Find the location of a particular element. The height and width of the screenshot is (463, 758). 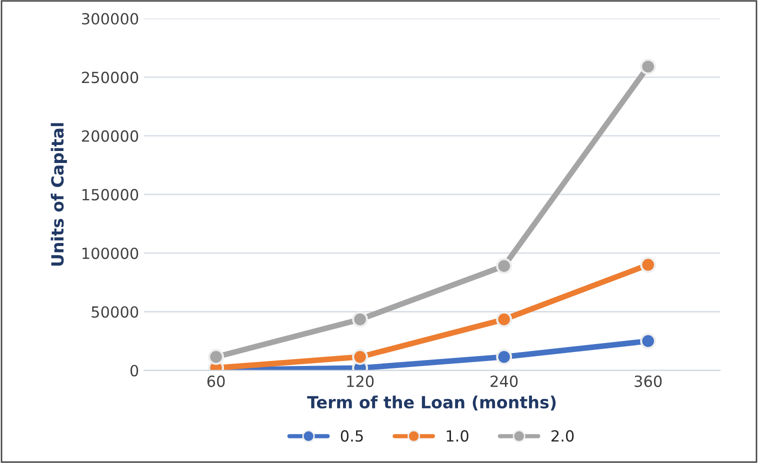

x-tick-label: 60 is located at coordinates (216, 382).